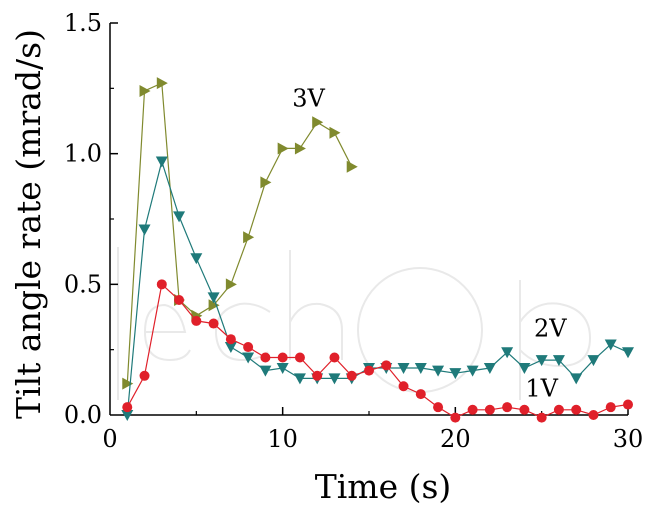 This screenshot has width=647, height=510. I want to click on x-tick-label: 10, so click(282, 439).